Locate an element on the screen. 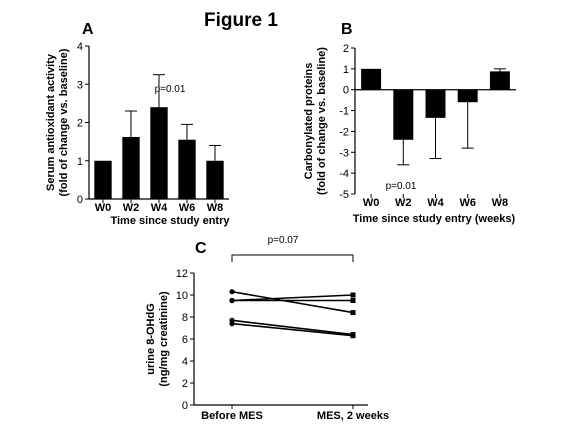  x-axis-title: Time since study entry is located at coordinates (170, 221).